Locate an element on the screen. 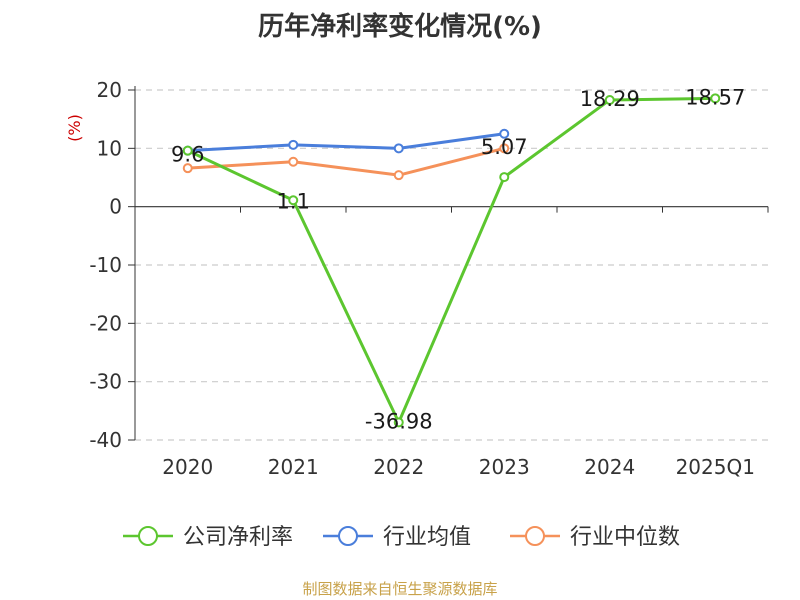 Image resolution: width=800 pixels, height=600 pixels. data-label: 9.6 is located at coordinates (187, 155).